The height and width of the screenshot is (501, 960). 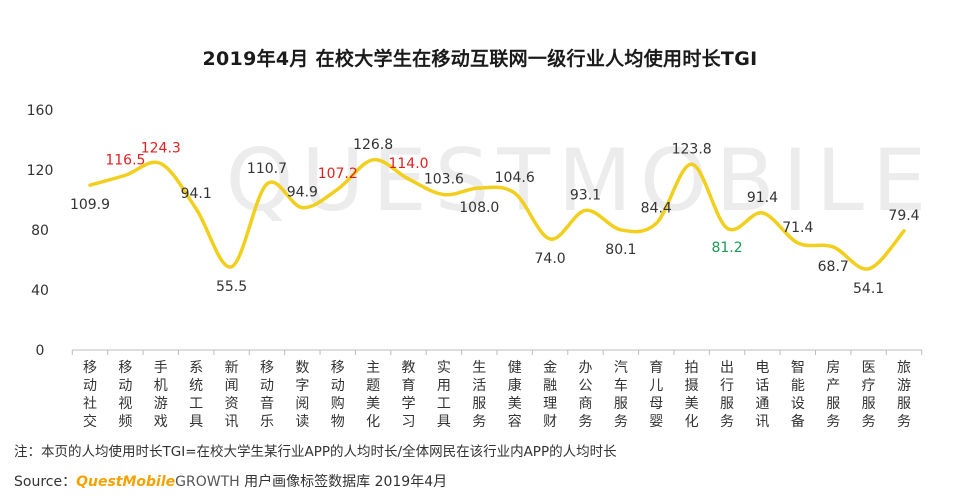 What do you see at coordinates (40, 171) in the screenshot?
I see `y-tick-label: 120` at bounding box center [40, 171].